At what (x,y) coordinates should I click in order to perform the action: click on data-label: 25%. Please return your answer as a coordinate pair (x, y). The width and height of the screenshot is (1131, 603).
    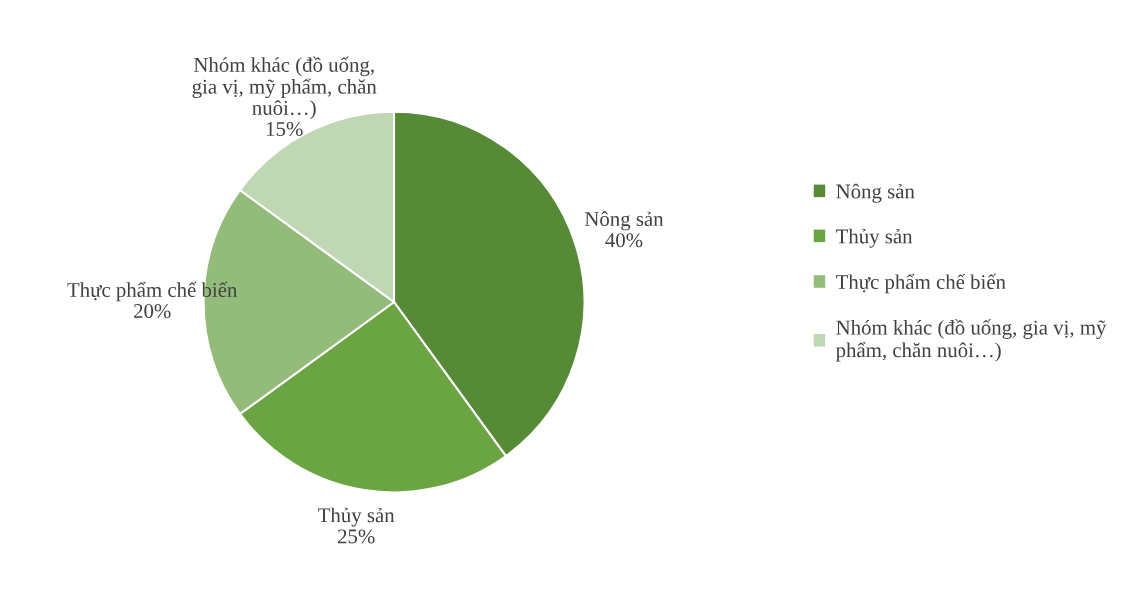
    Looking at the image, I should click on (356, 536).